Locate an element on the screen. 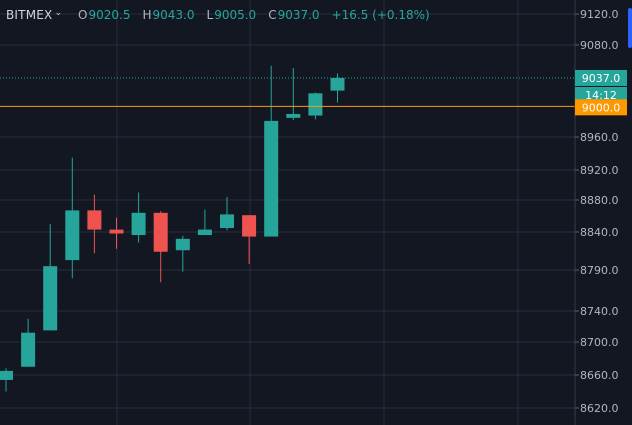 This screenshot has width=632, height=425. price-lines is located at coordinates (287, 92).